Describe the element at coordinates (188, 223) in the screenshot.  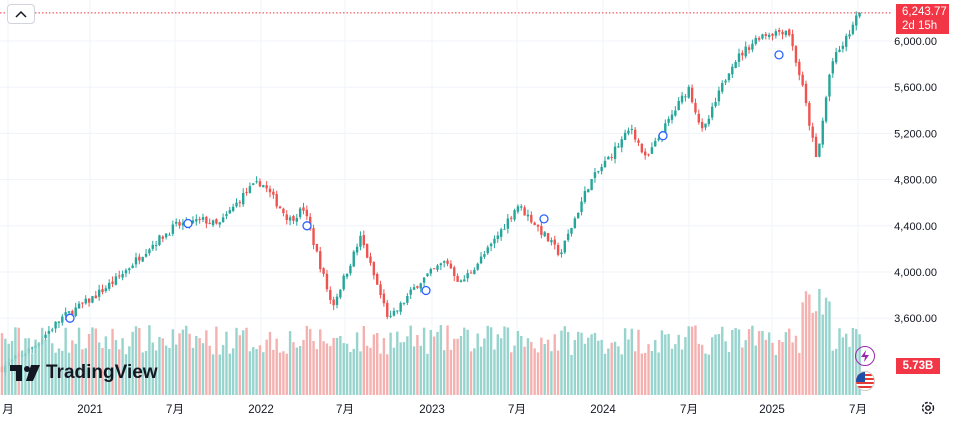
I see `event-marker` at that location.